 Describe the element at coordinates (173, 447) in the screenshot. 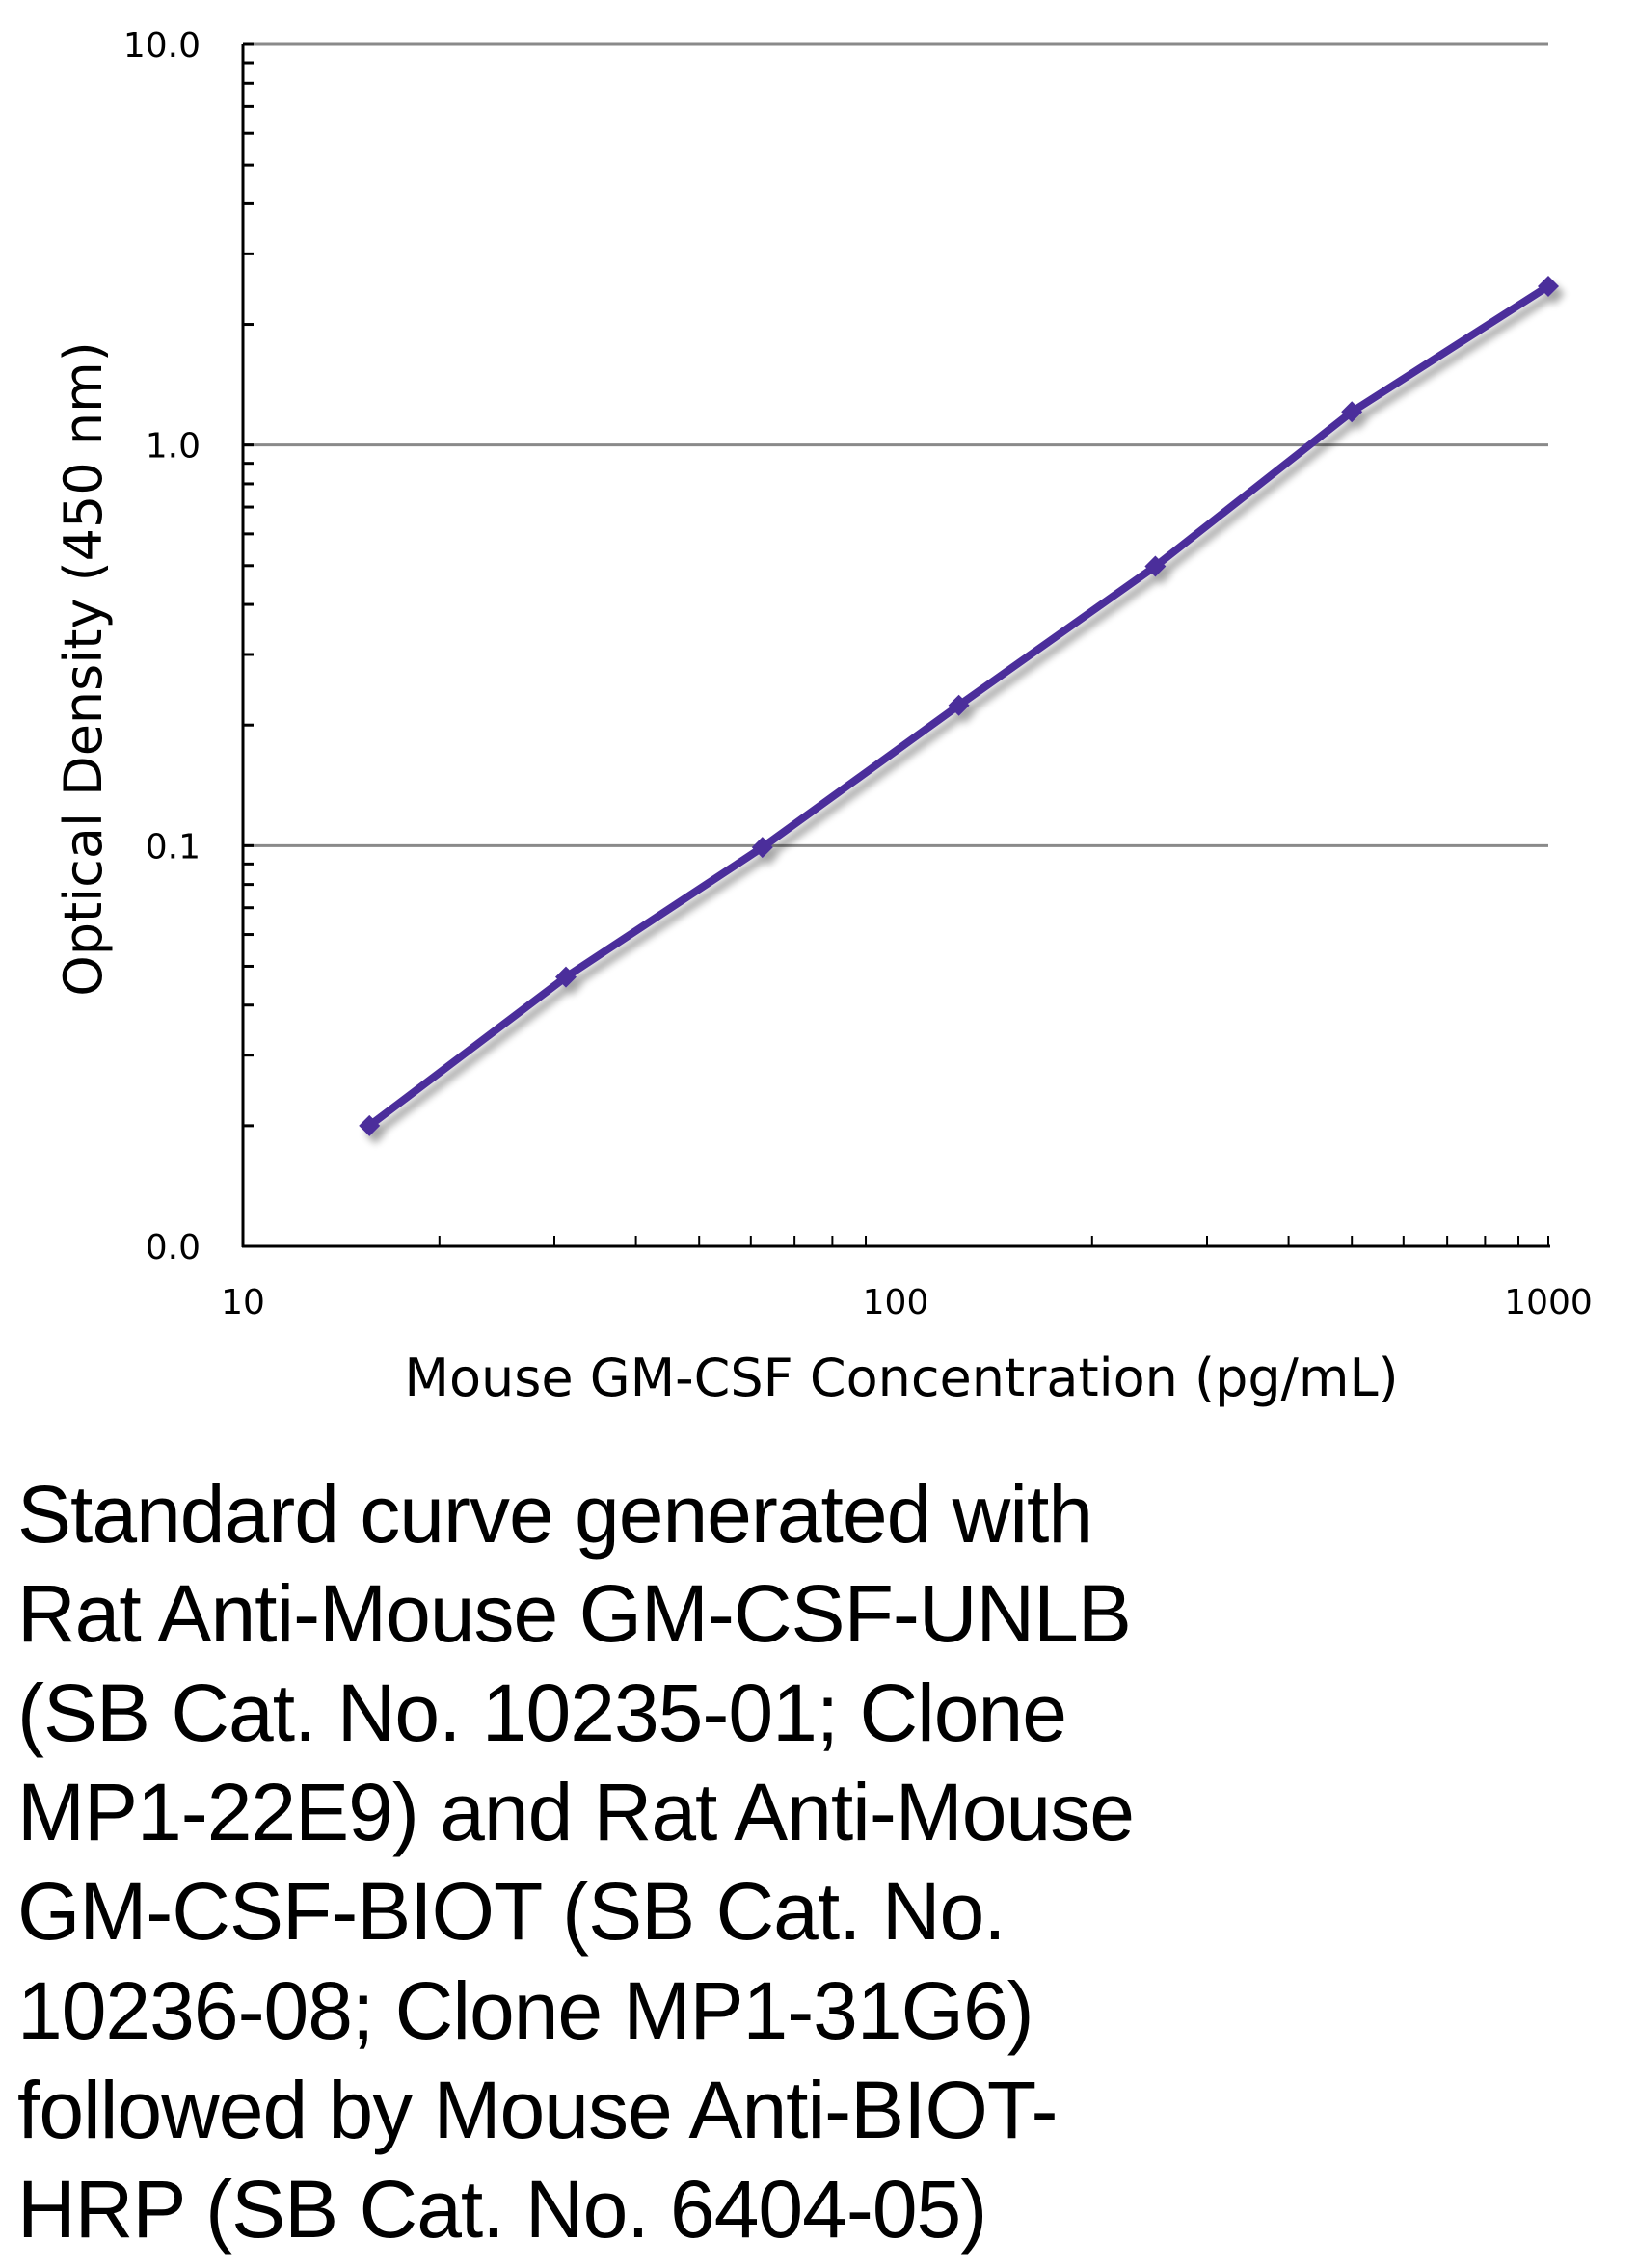

I see `y-tick-label: 1.0` at that location.